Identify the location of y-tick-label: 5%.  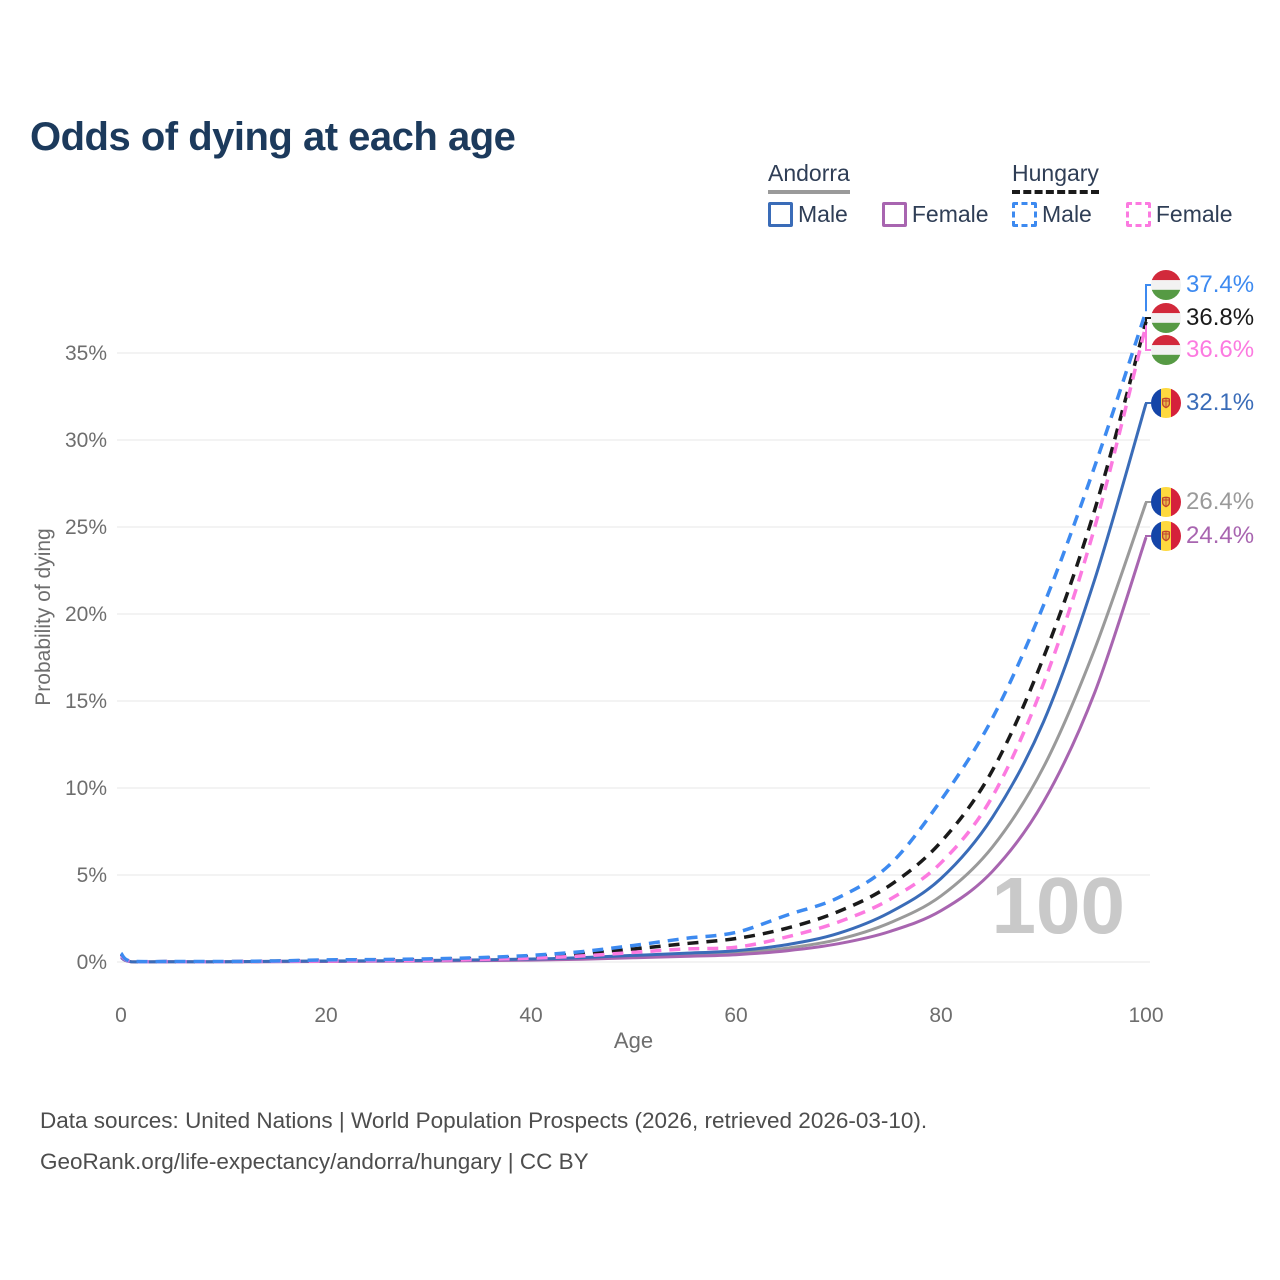
(92, 875).